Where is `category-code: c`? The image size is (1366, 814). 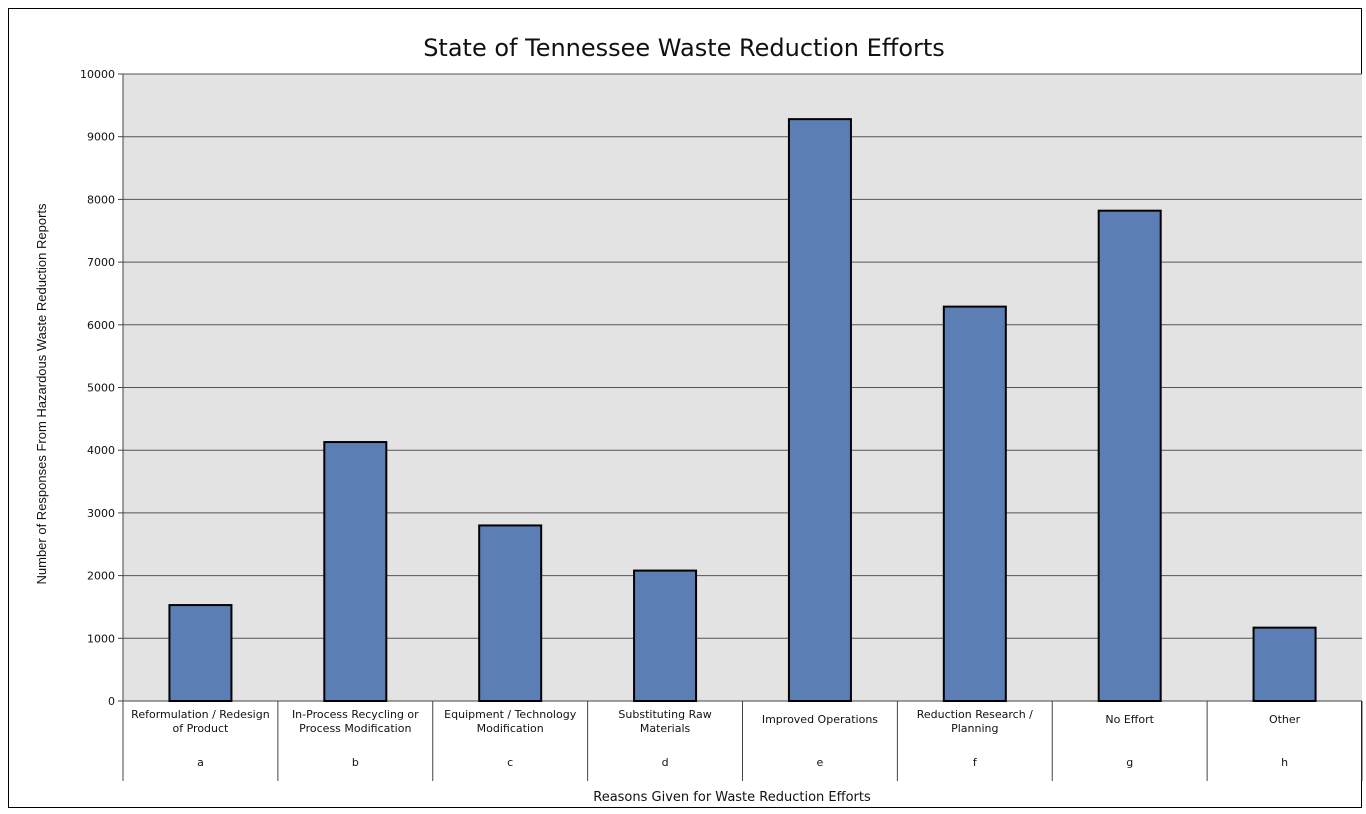
category-code: c is located at coordinates (510, 762).